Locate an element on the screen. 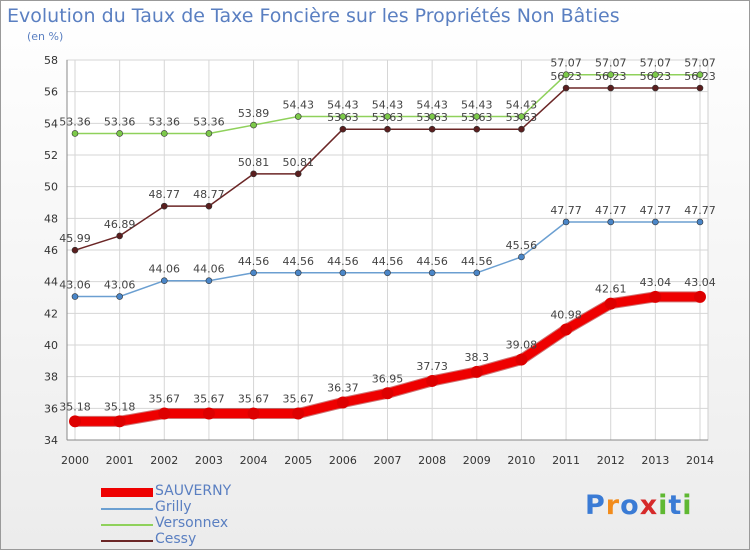 The width and height of the screenshot is (750, 550). y-tick-label: 56 is located at coordinates (51, 92).